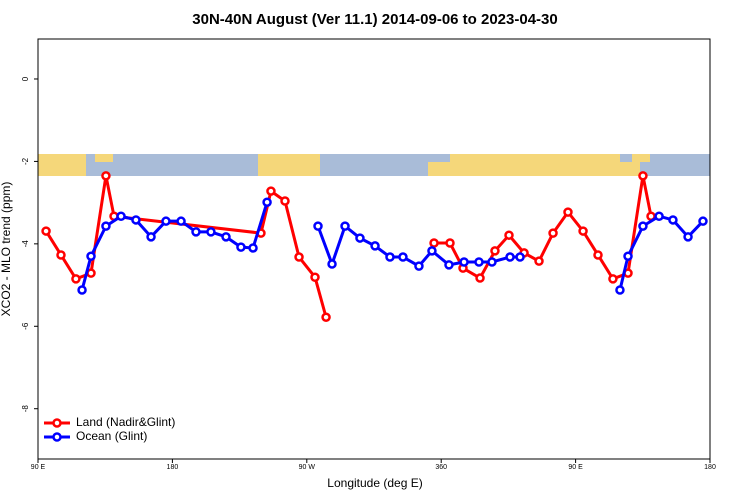 The height and width of the screenshot is (500, 750). I want to click on y-tick-label: 0, so click(25, 78).